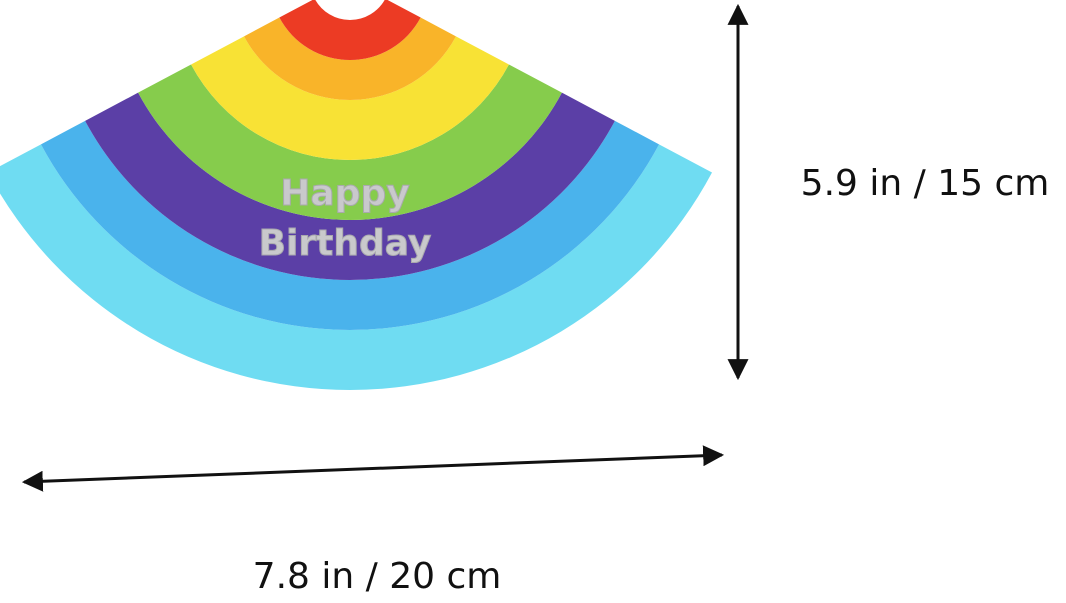 This screenshot has height=603, width=1066. Describe the element at coordinates (377, 576) in the screenshot. I see `width-label: 7.8 in / 20 cm` at that location.